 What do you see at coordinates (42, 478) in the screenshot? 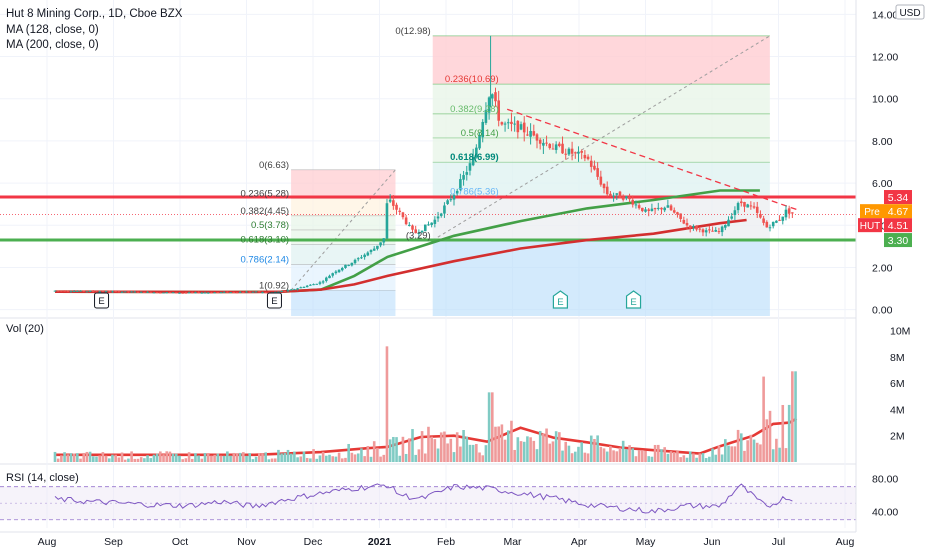
I see `rsi-legend: RSI (14, close)` at bounding box center [42, 478].